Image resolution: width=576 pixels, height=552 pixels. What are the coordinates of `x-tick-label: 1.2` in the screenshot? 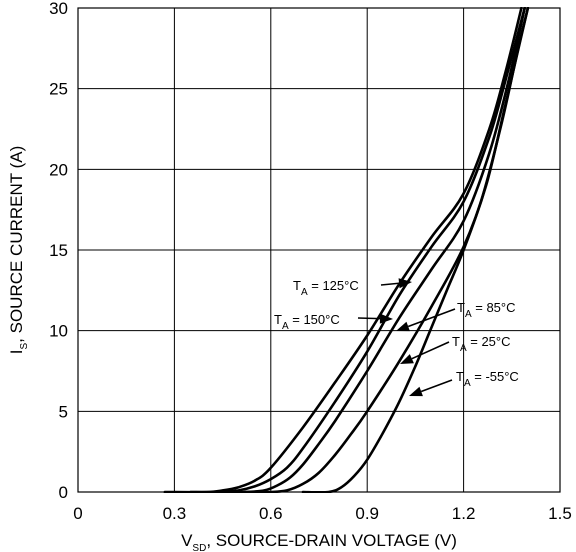 It's located at (464, 513).